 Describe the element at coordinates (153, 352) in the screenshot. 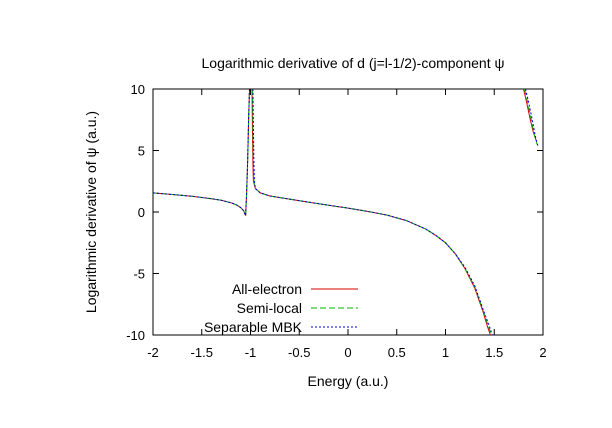

I see `x-tick-label: -2` at that location.